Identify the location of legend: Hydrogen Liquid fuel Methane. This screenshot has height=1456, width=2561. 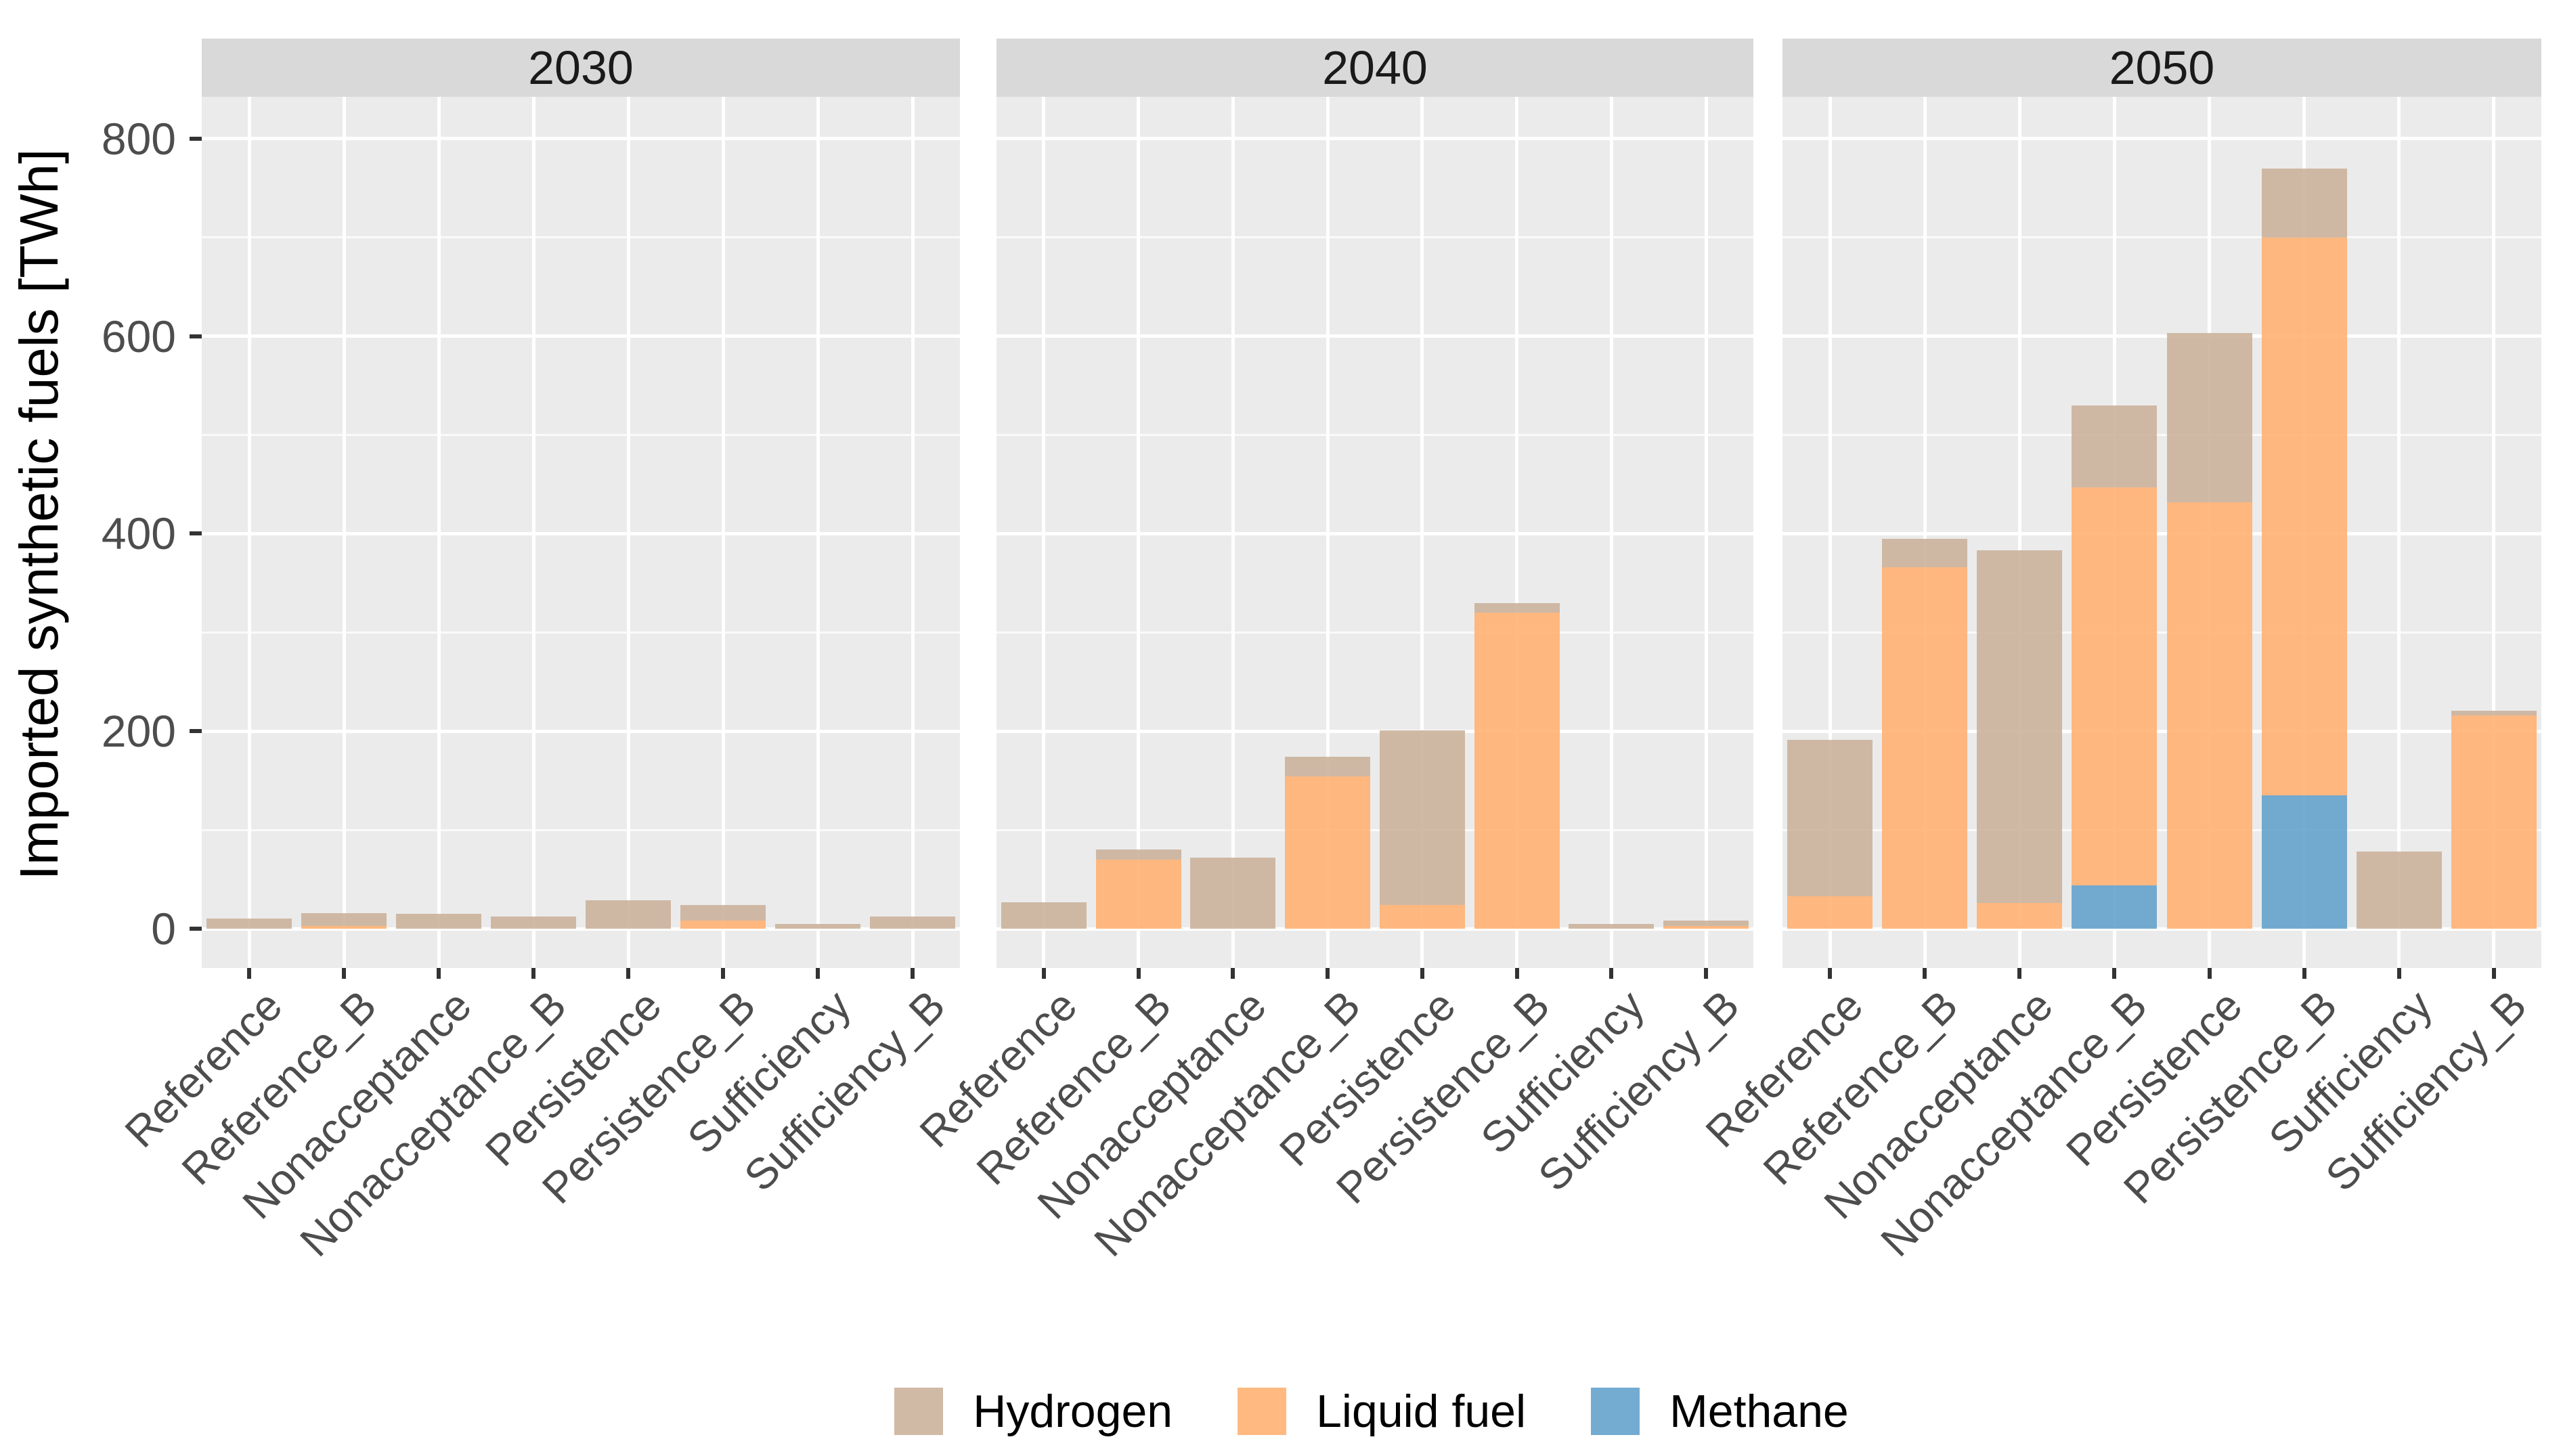
(1372, 1412).